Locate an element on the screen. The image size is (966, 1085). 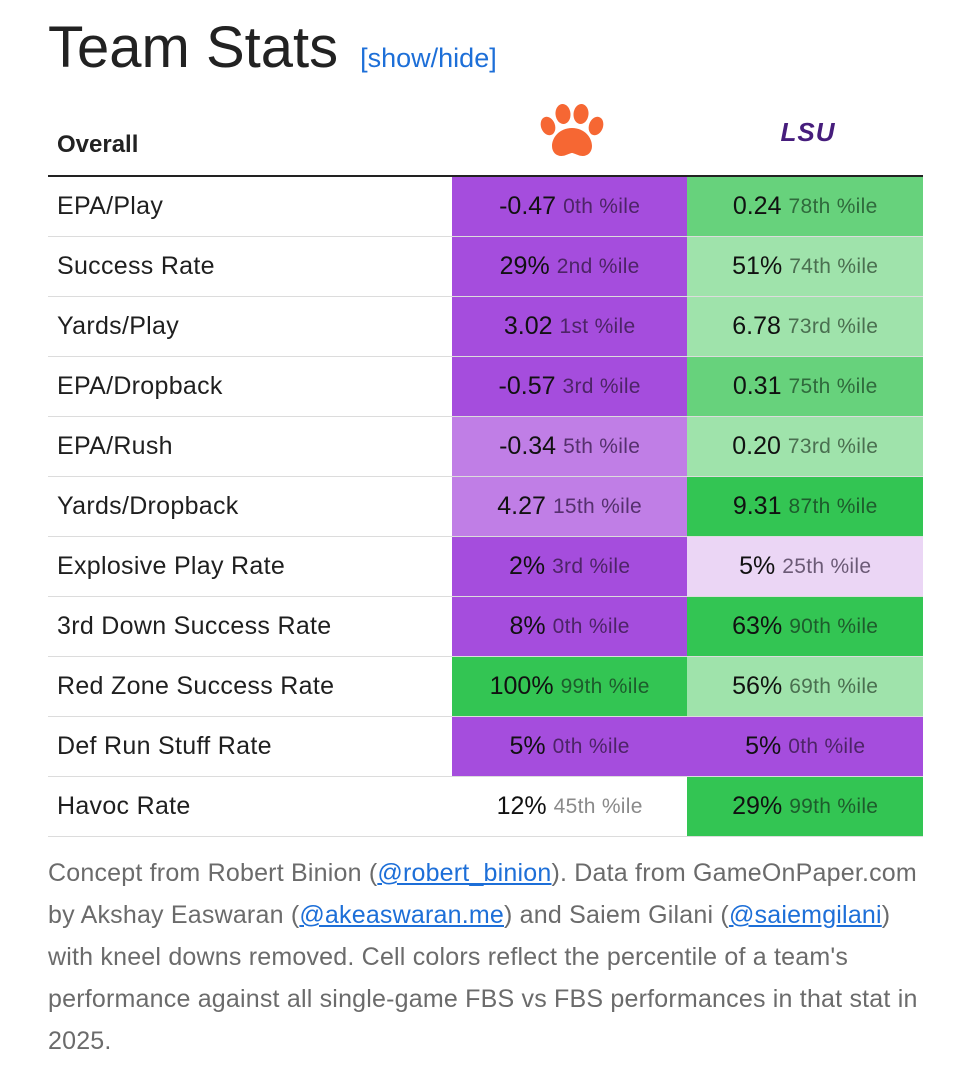
stat-value: 0.31 is located at coordinates (757, 386).